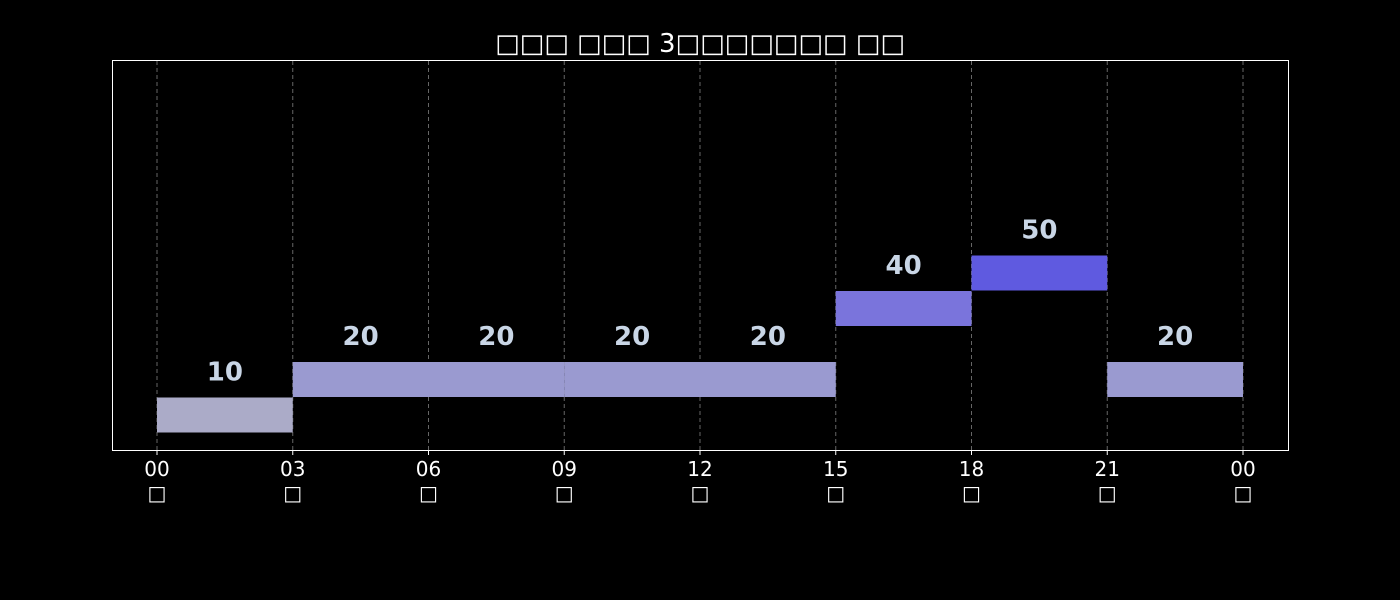 This screenshot has width=1400, height=600. What do you see at coordinates (428, 469) in the screenshot?
I see `x-tick-label: 06` at bounding box center [428, 469].